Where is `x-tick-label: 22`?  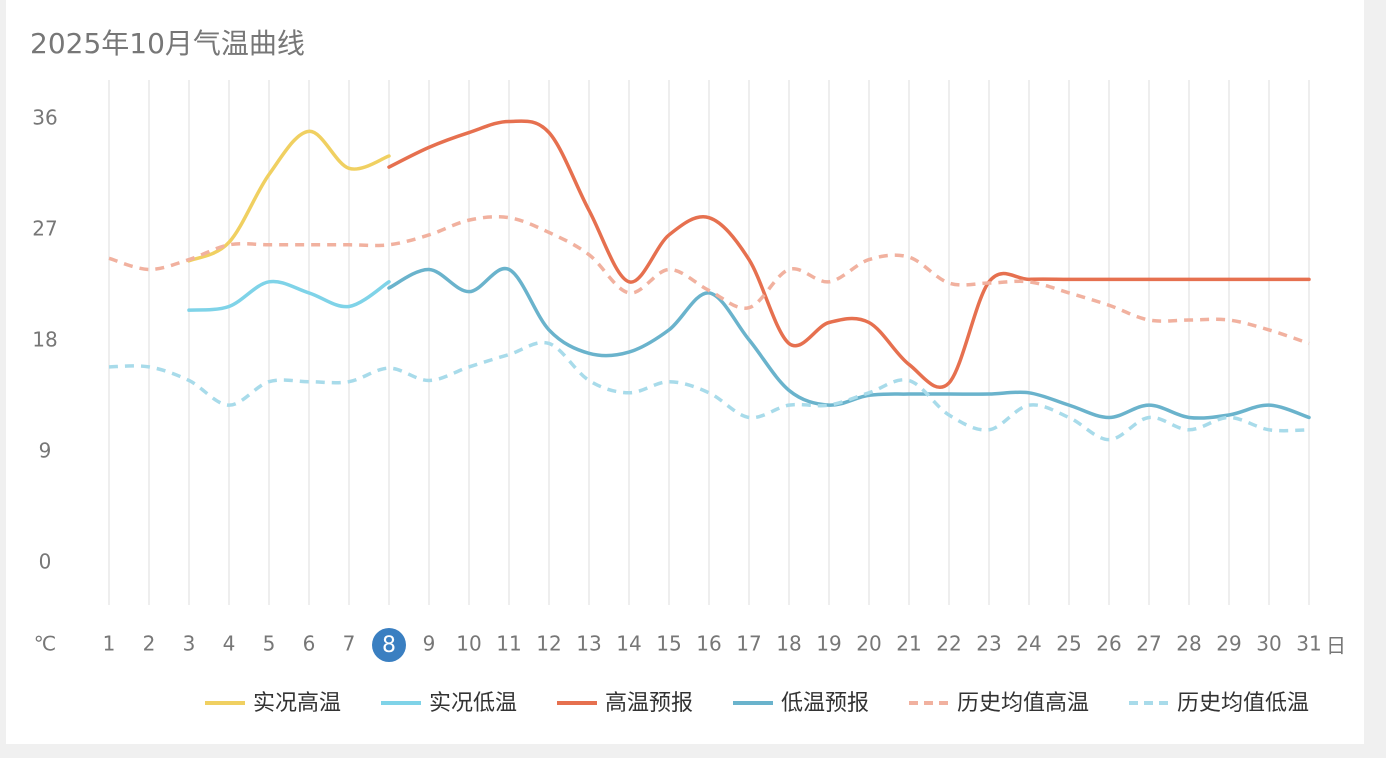 x-tick-label: 22 is located at coordinates (948, 644).